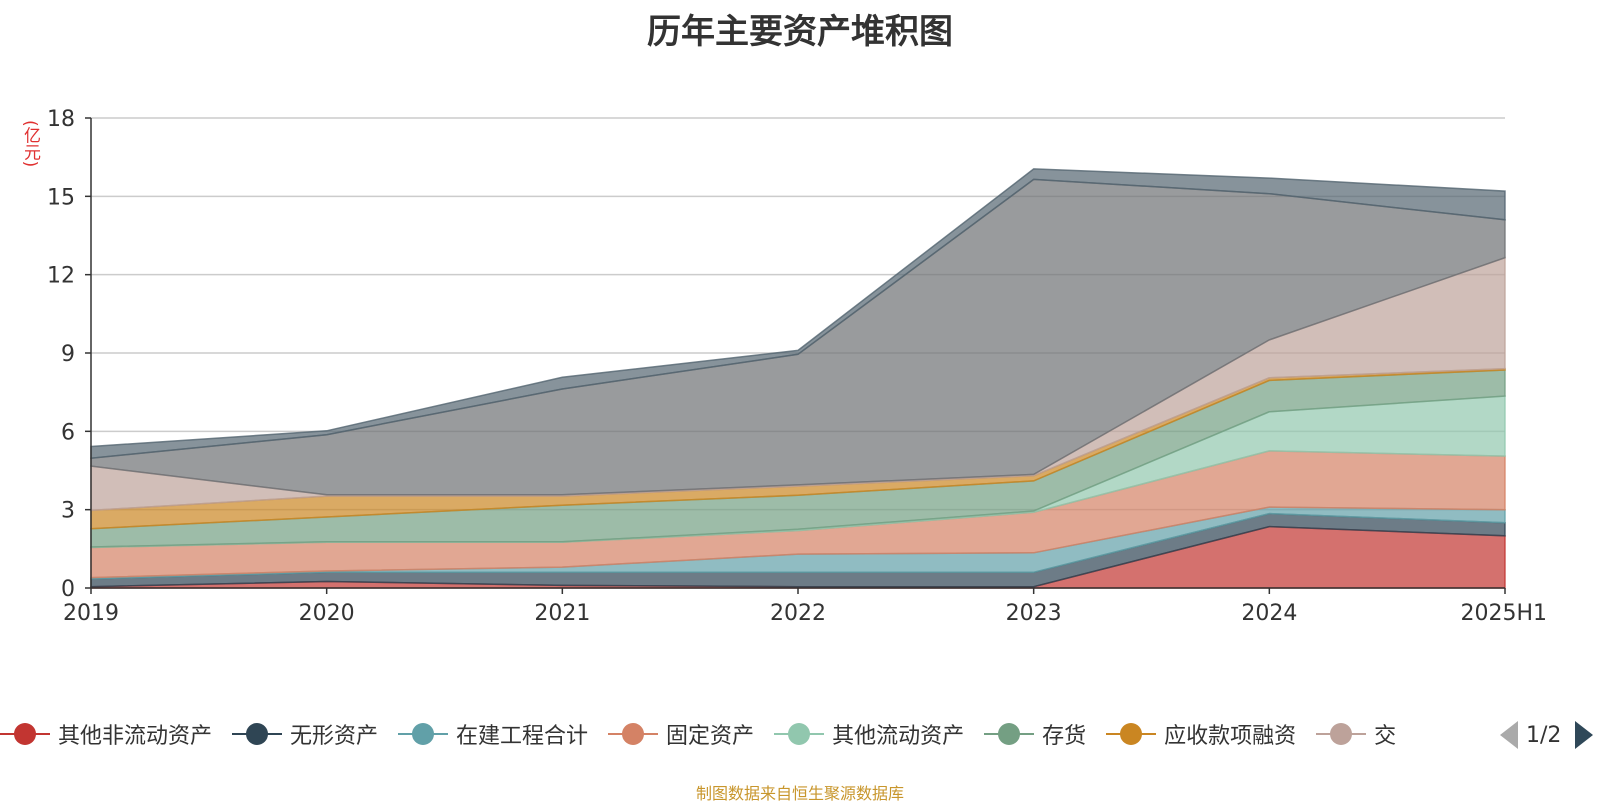 Image resolution: width=1600 pixels, height=804 pixels. Describe the element at coordinates (30, 144) in the screenshot. I see `y-axis-unit-label: (亿元)` at that location.